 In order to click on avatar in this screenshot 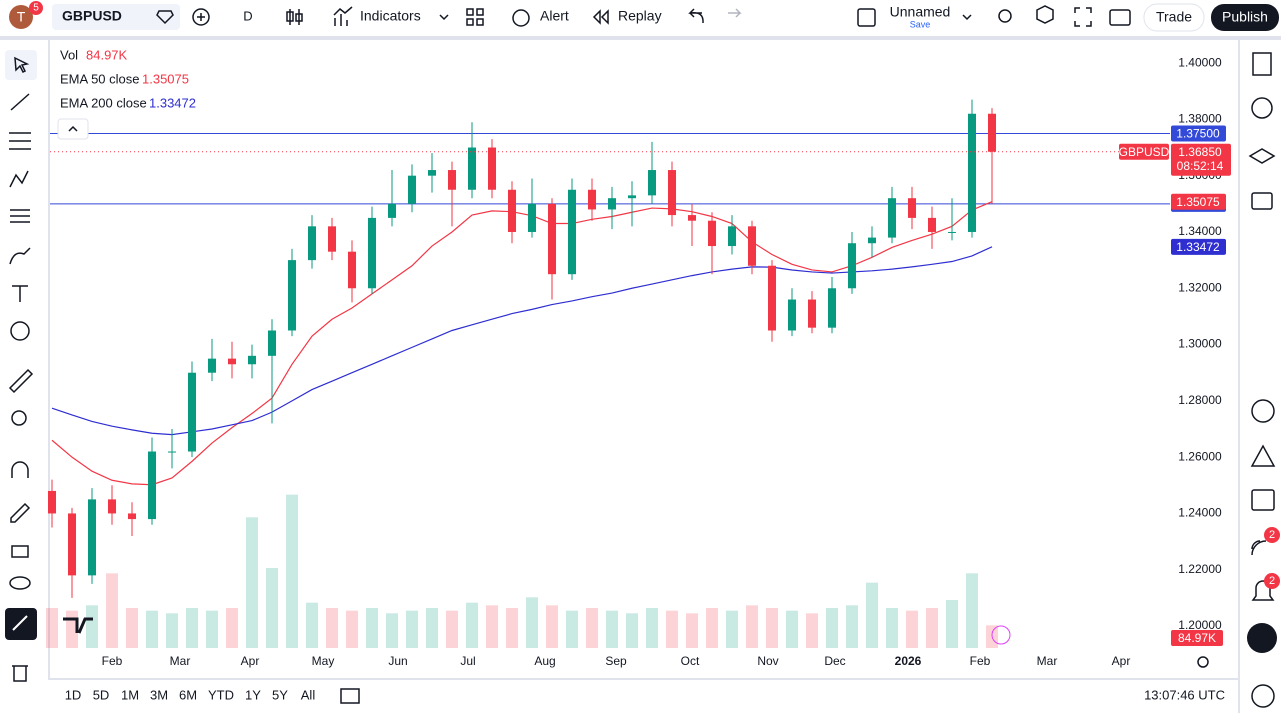, I will do `click(21, 17)`.